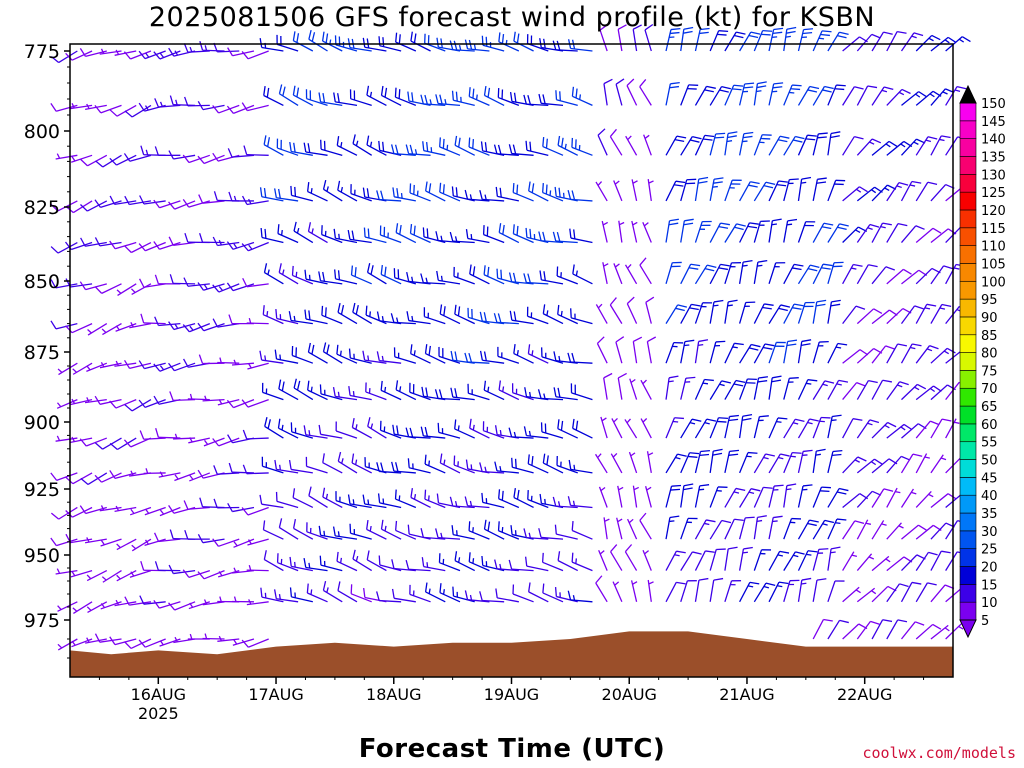 The height and width of the screenshot is (768, 1024). What do you see at coordinates (989, 425) in the screenshot?
I see `colorbar-tick-label: 60` at bounding box center [989, 425].